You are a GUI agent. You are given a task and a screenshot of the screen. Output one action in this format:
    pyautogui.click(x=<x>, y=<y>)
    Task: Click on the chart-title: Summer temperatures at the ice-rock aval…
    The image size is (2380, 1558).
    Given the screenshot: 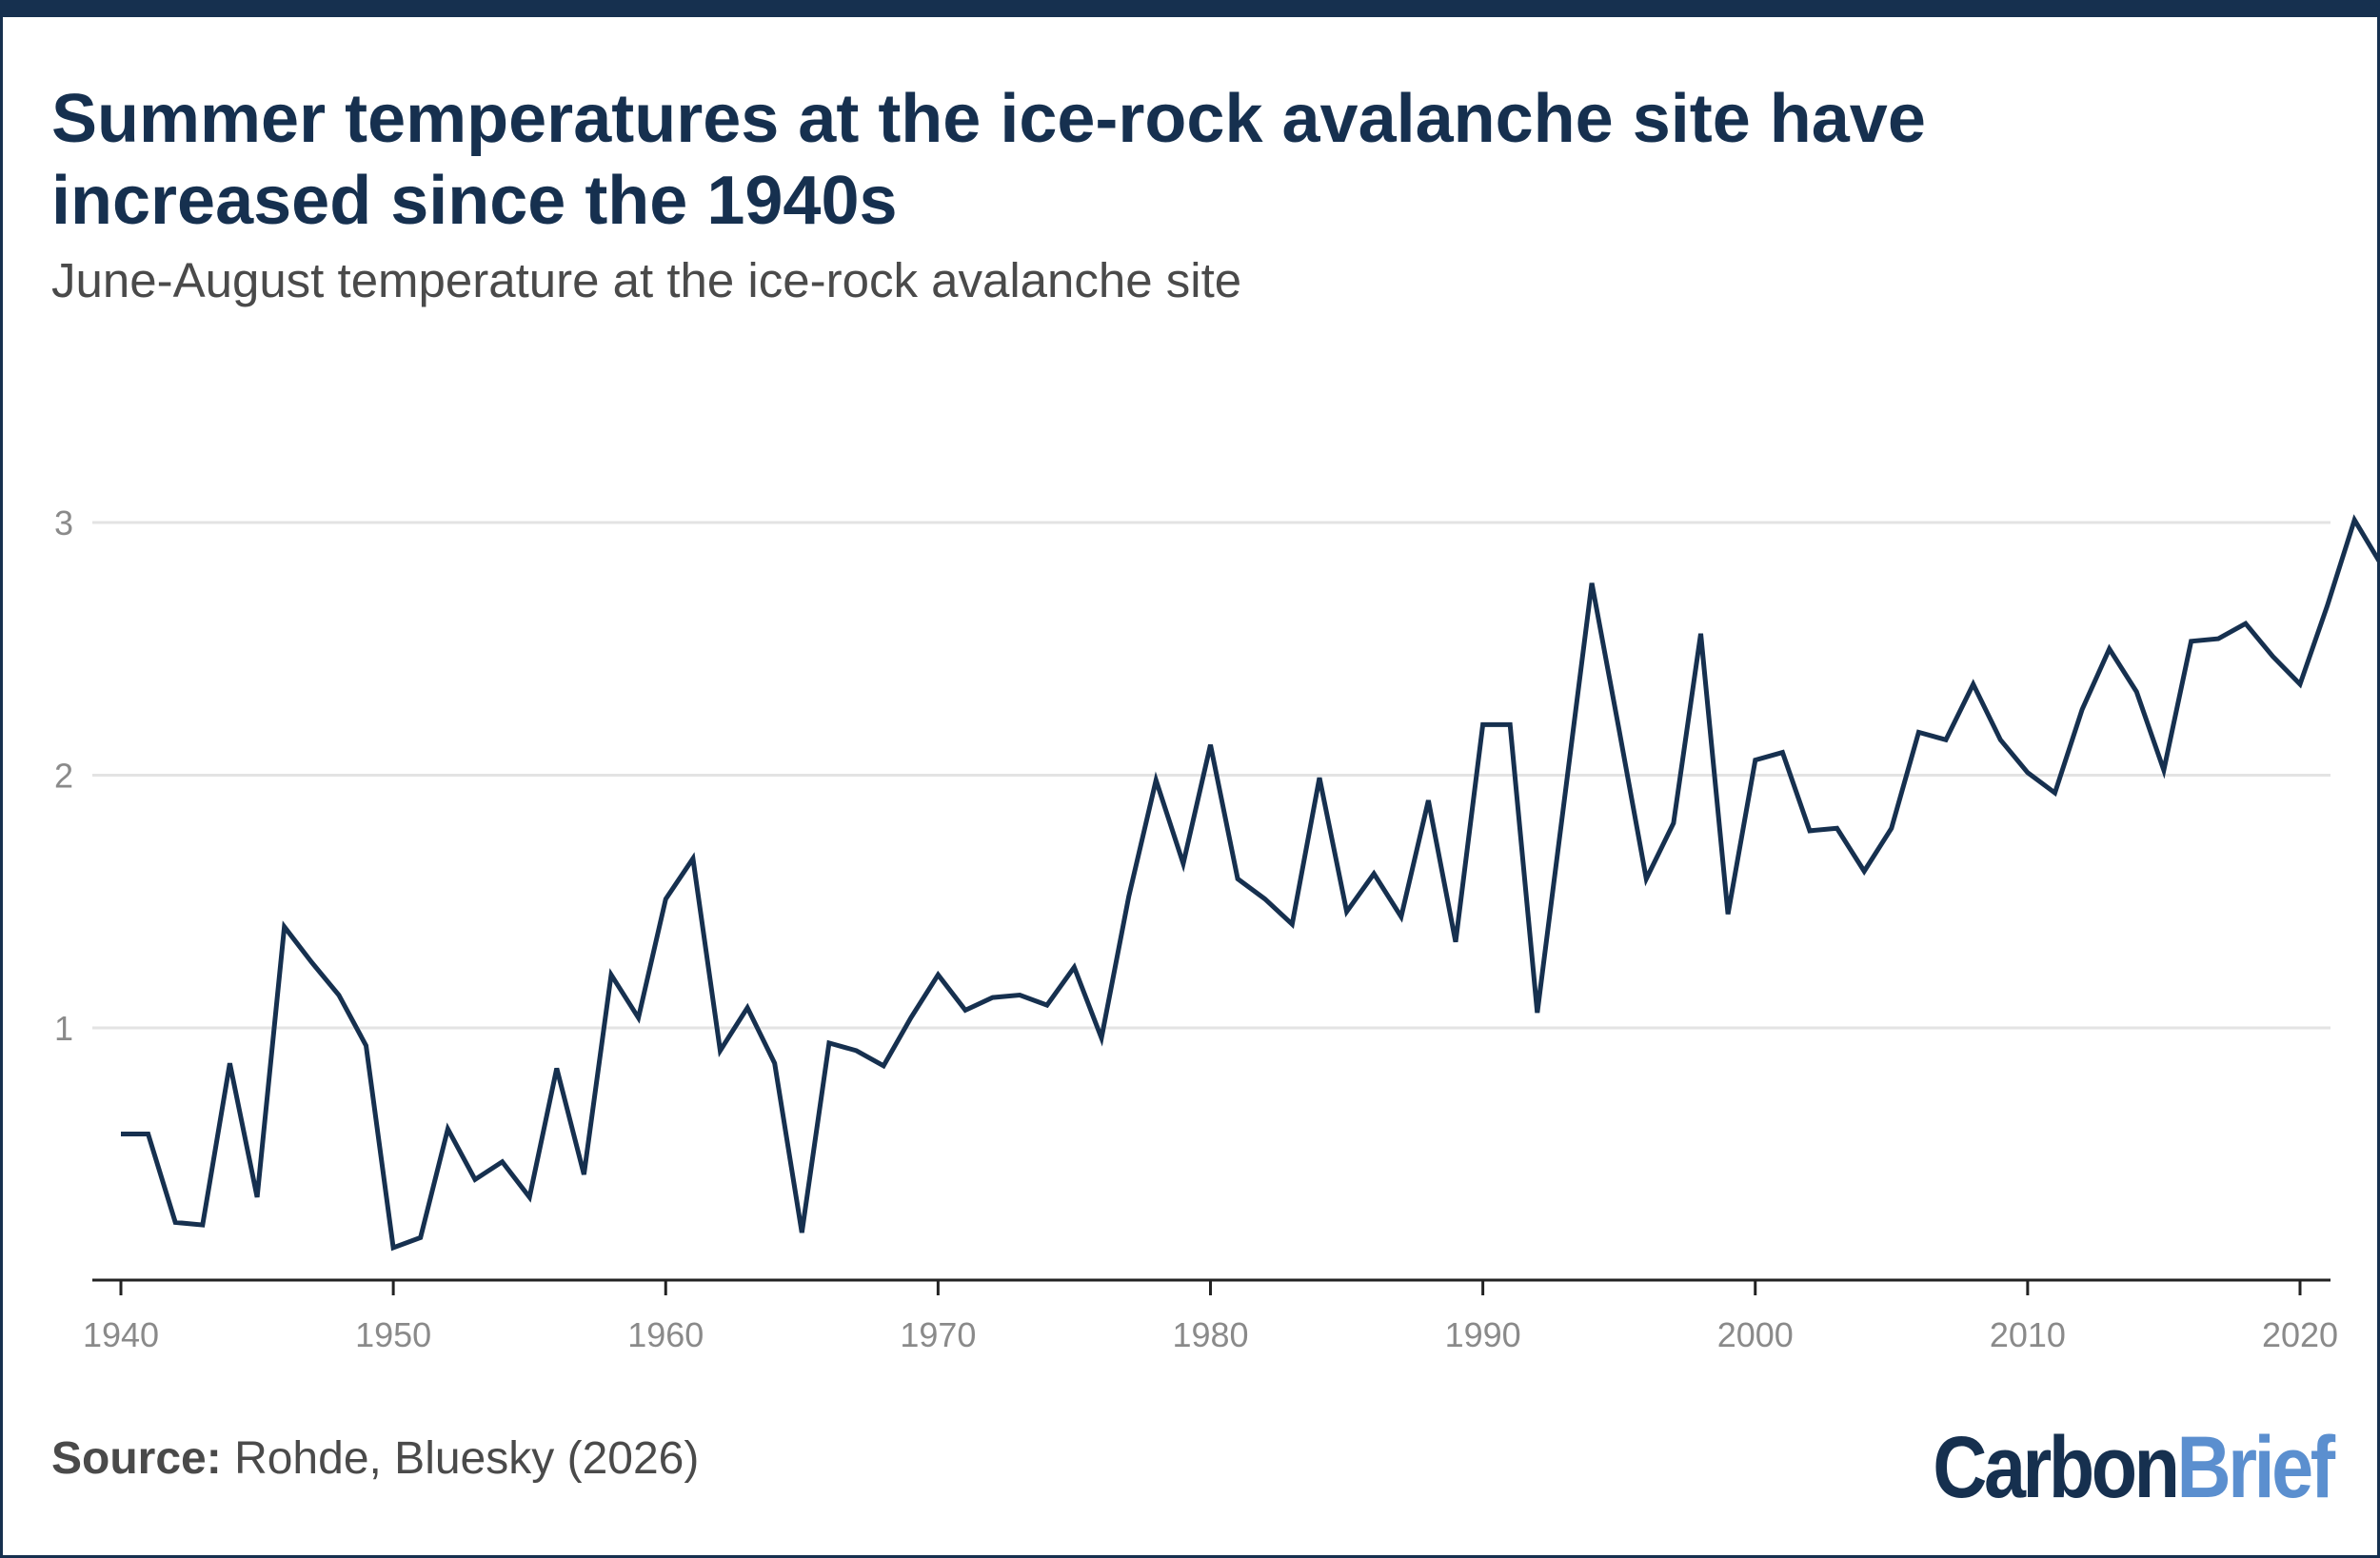 What is the action you would take?
    pyautogui.click(x=988, y=160)
    